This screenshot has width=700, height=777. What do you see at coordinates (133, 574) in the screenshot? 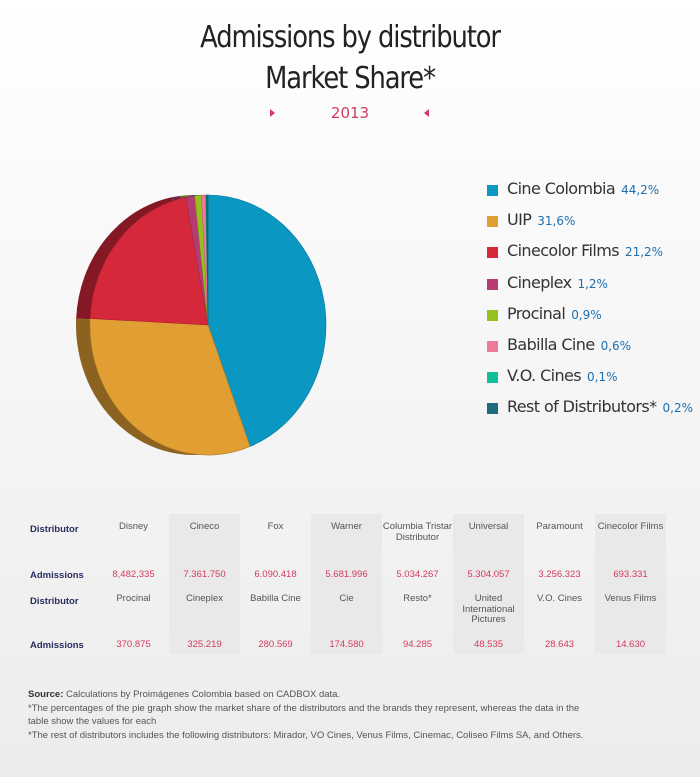
I see `admissions-value: 8,482,335` at bounding box center [133, 574].